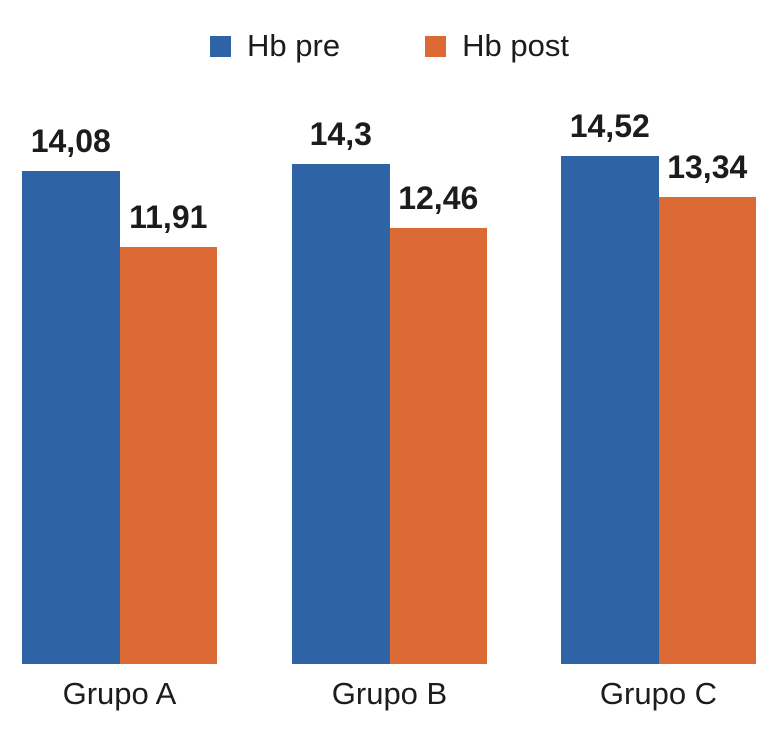  Describe the element at coordinates (436, 46) in the screenshot. I see `legend-swatch-icon-hb-post` at that location.